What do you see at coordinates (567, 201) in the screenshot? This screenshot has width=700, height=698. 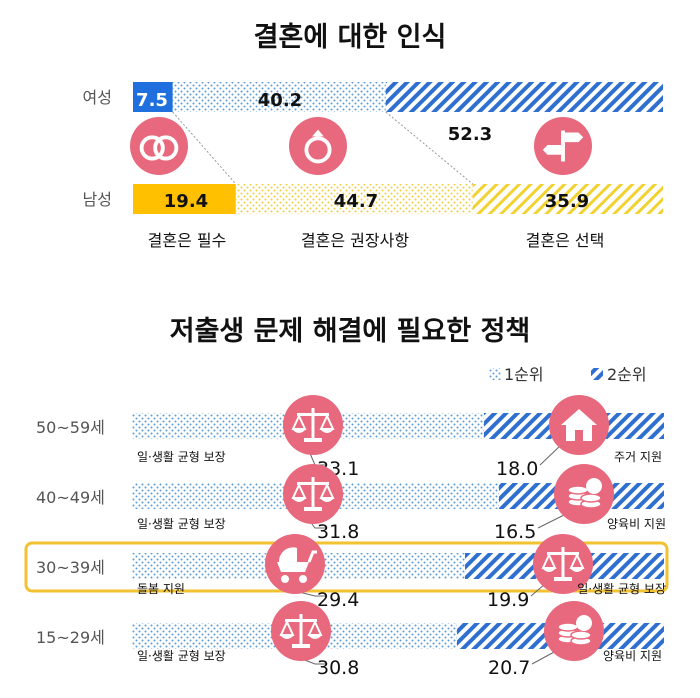 I see `value-label: 35.9` at bounding box center [567, 201].